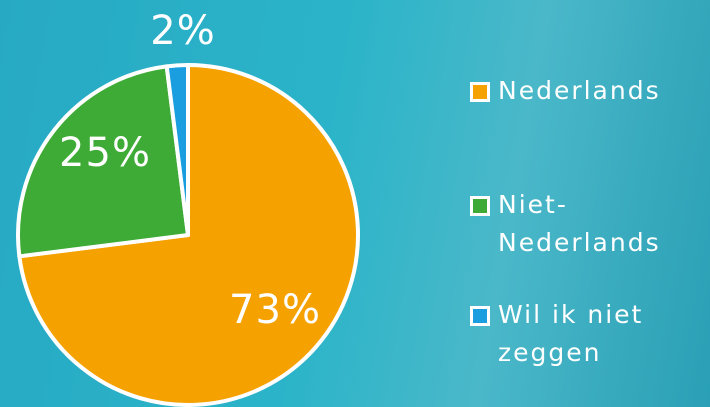 This screenshot has width=710, height=407. I want to click on value-label: 73%, so click(275, 310).